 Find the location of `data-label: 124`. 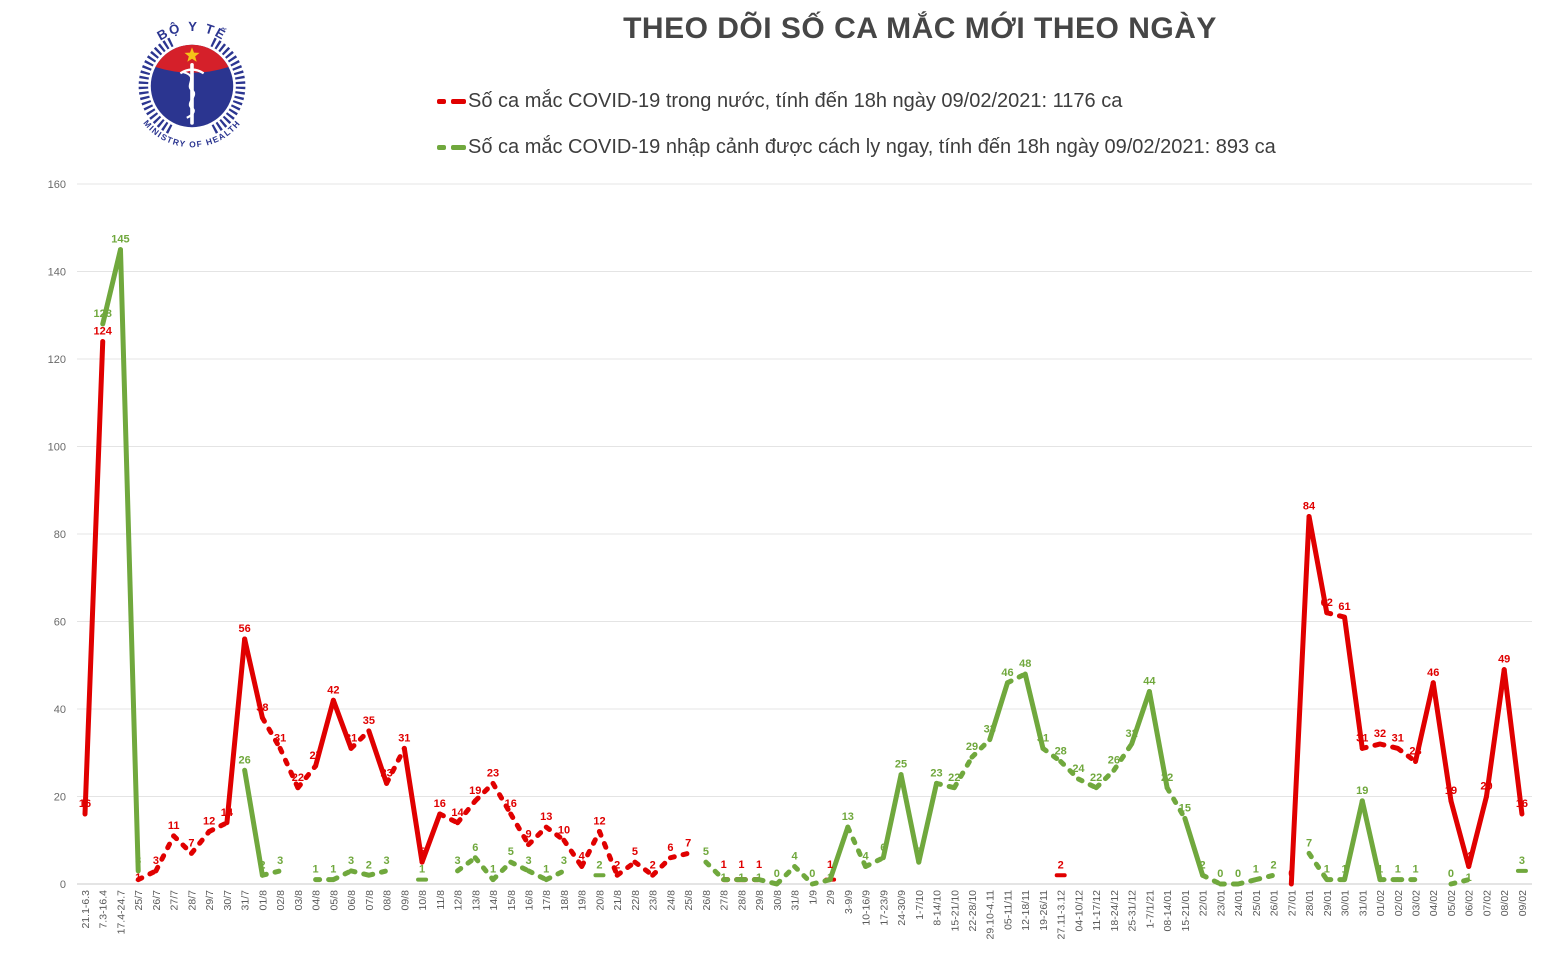

data-label: 124 is located at coordinates (103, 332).